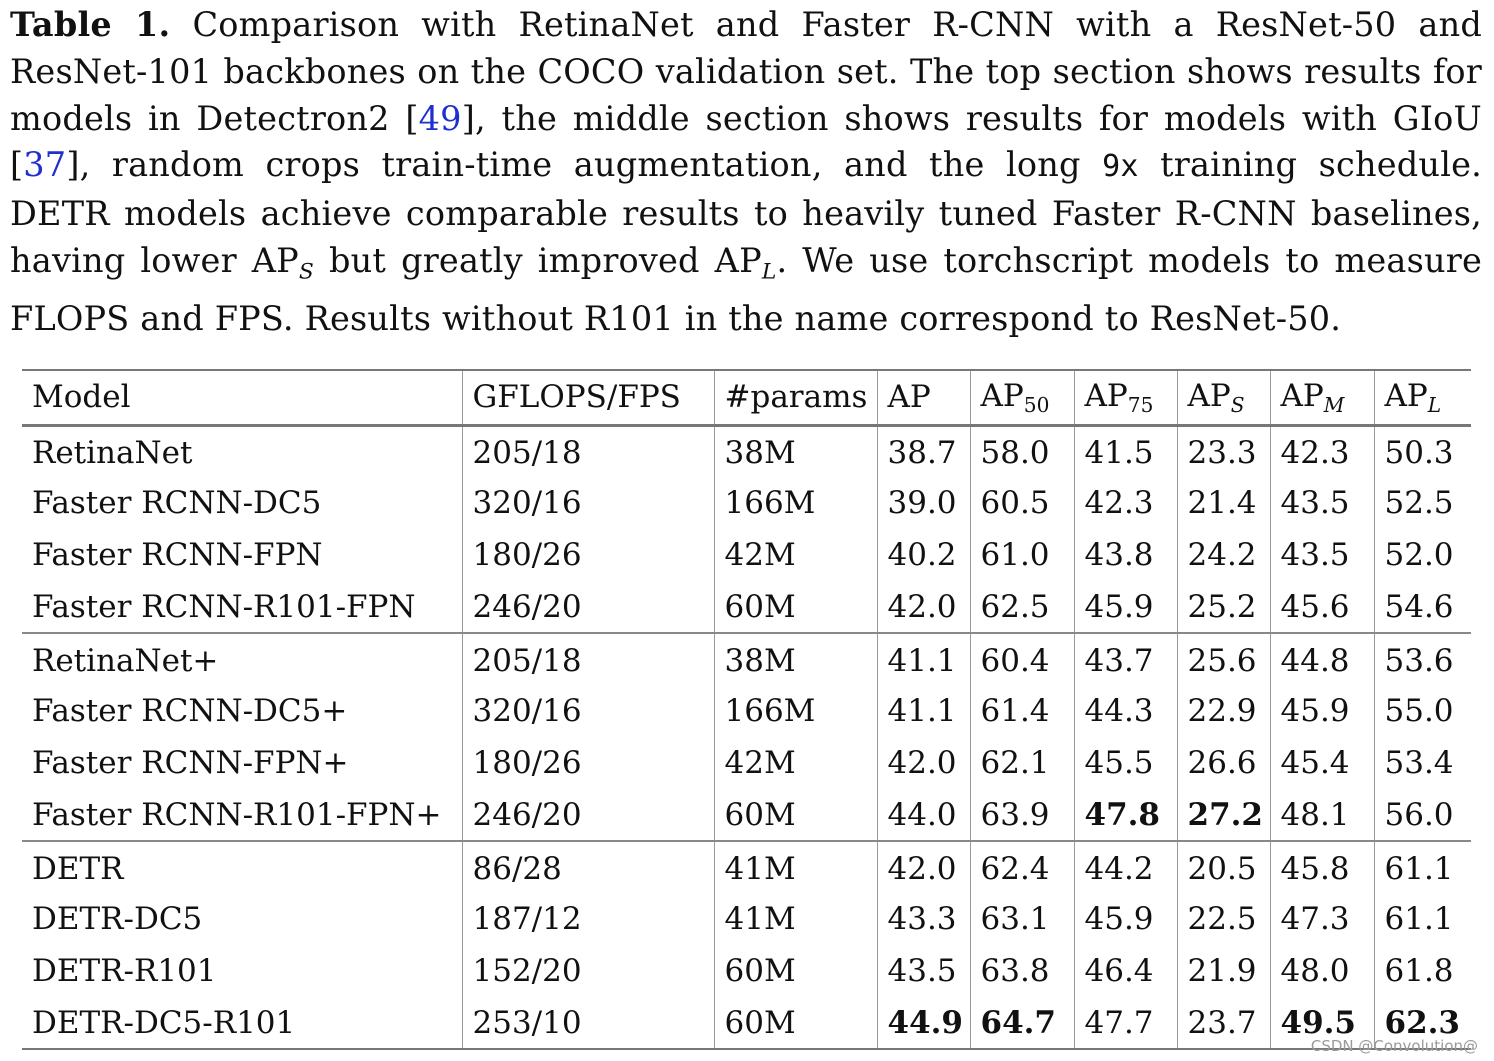  What do you see at coordinates (587, 658) in the screenshot?
I see `cell-gflops: 205/18` at bounding box center [587, 658].